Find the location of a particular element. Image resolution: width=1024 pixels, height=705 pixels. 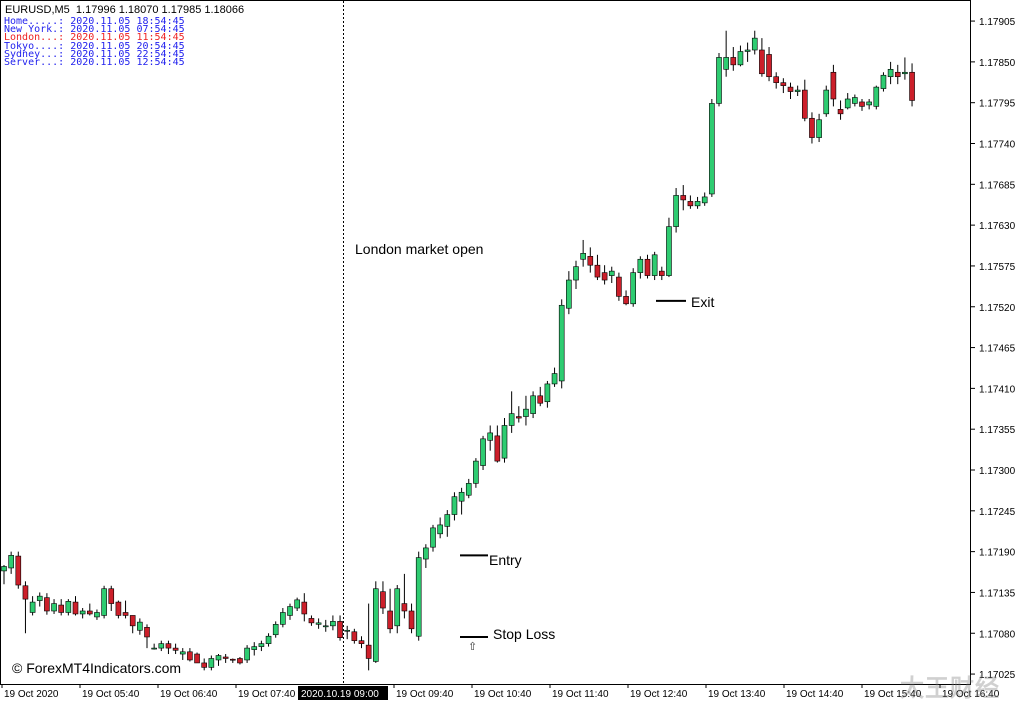

x-tick-label: 19 Oct 2020 is located at coordinates (31, 694).